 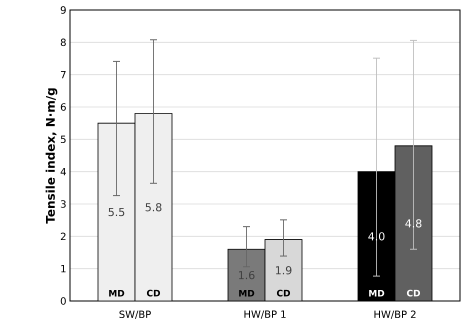 I want to click on data-label: 4.8, so click(x=413, y=223).